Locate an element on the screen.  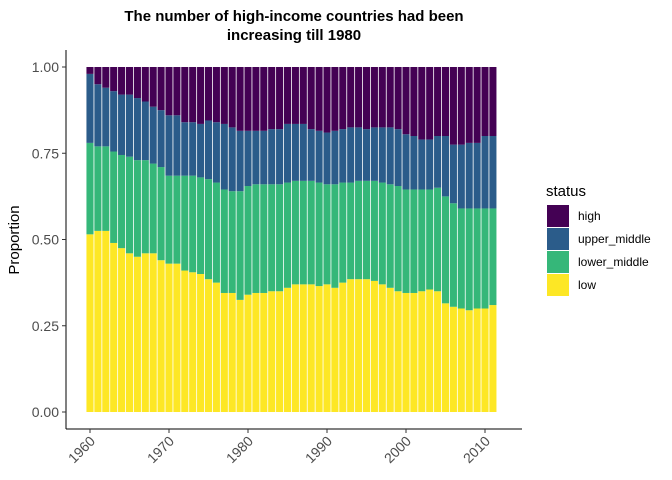
bar-high-1977 is located at coordinates (224, 95).